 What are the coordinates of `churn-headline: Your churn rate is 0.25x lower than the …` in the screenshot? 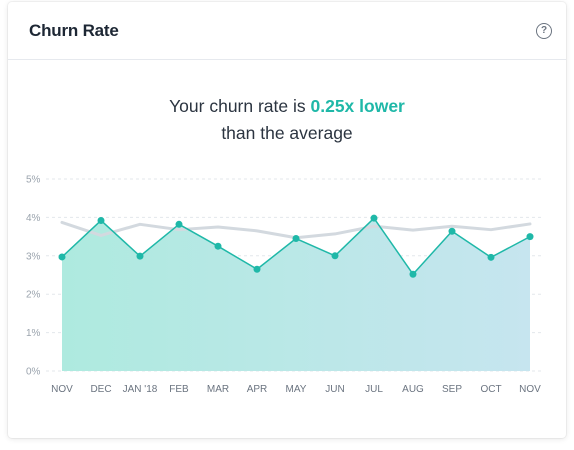 It's located at (287, 120).